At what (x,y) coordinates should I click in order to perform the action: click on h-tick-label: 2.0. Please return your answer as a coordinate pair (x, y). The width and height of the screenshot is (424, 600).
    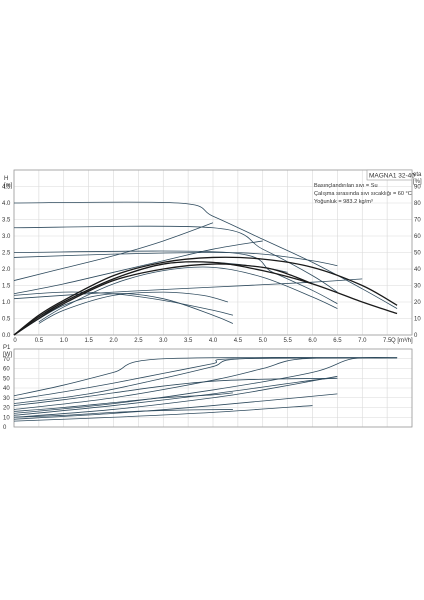
    Looking at the image, I should click on (6, 270).